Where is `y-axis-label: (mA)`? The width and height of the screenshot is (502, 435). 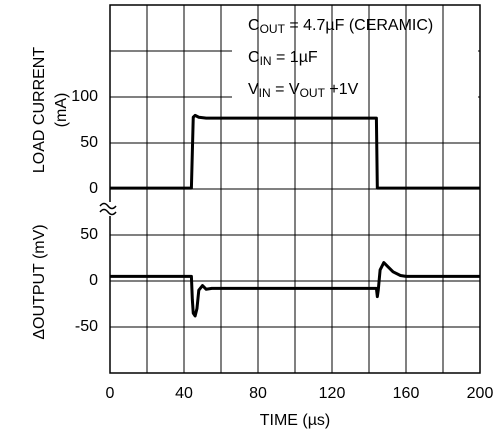 y-axis-label: (mA) is located at coordinates (61, 110).